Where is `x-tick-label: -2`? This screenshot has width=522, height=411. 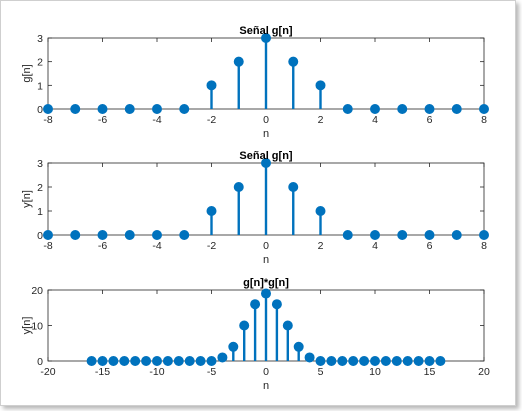 x-tick-label: -2 is located at coordinates (211, 120).